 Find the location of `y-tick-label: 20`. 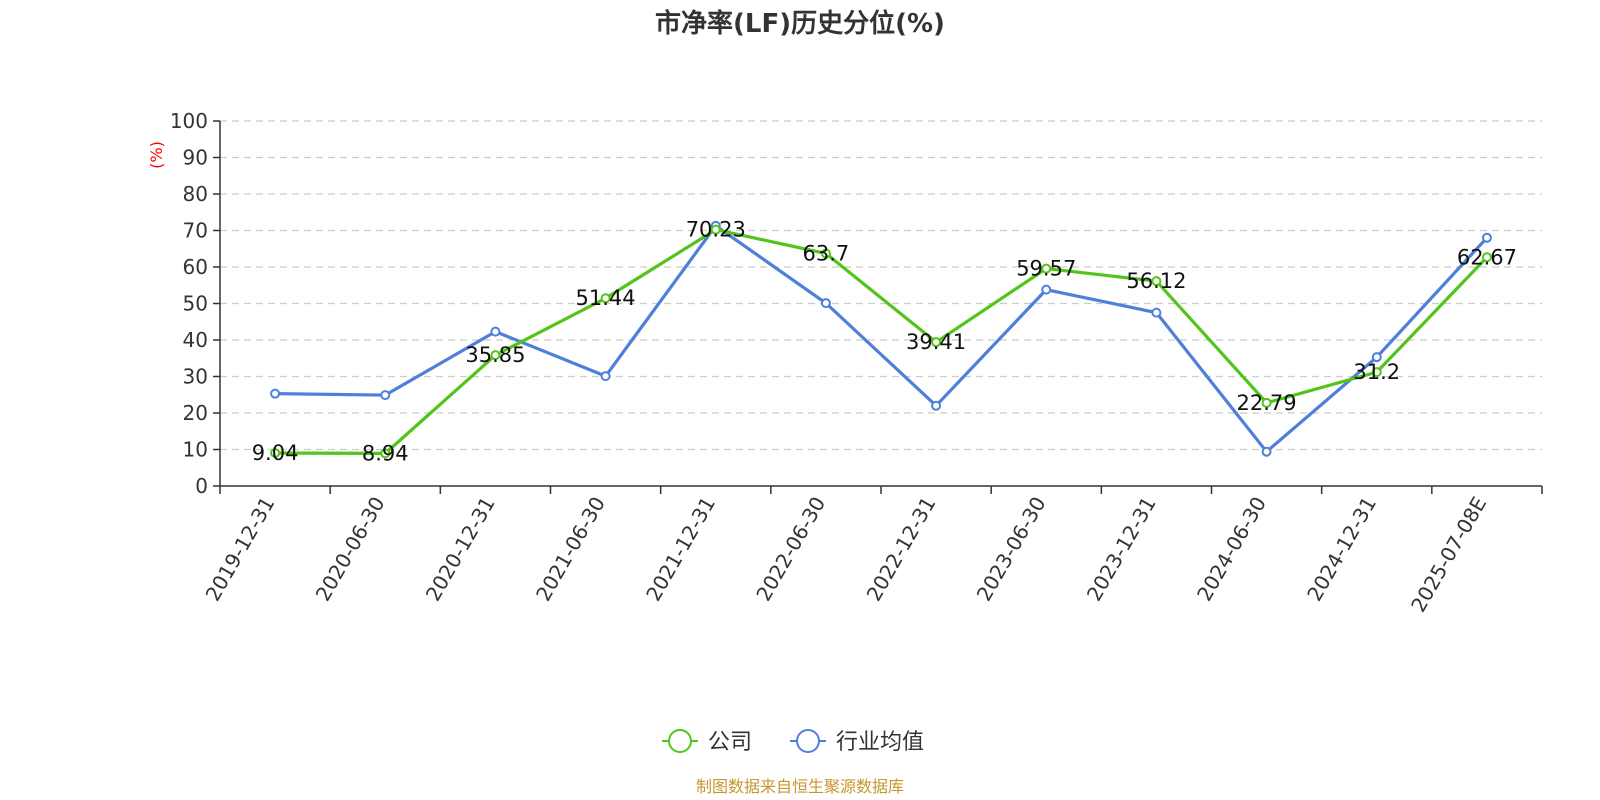

y-tick-label: 20 is located at coordinates (195, 413).